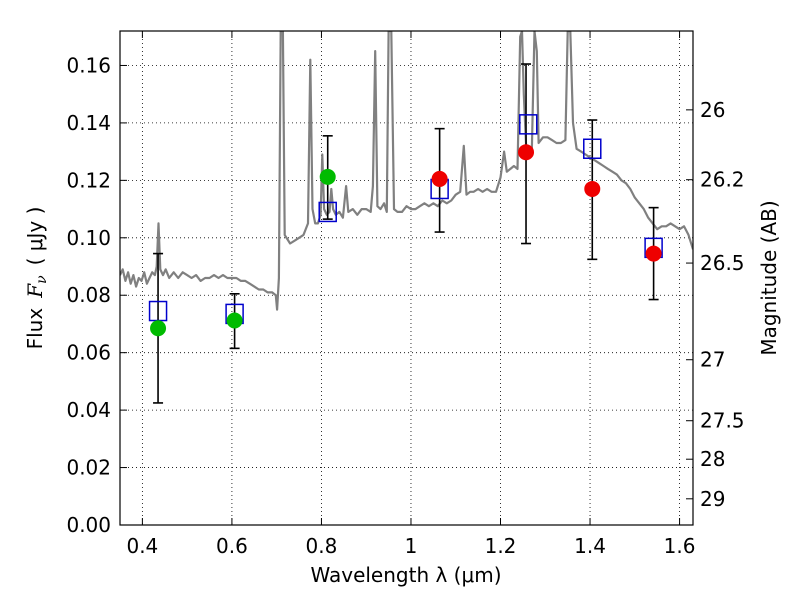 The width and height of the screenshot is (800, 600). I want to click on x-tick-label: 0.6, so click(232, 546).